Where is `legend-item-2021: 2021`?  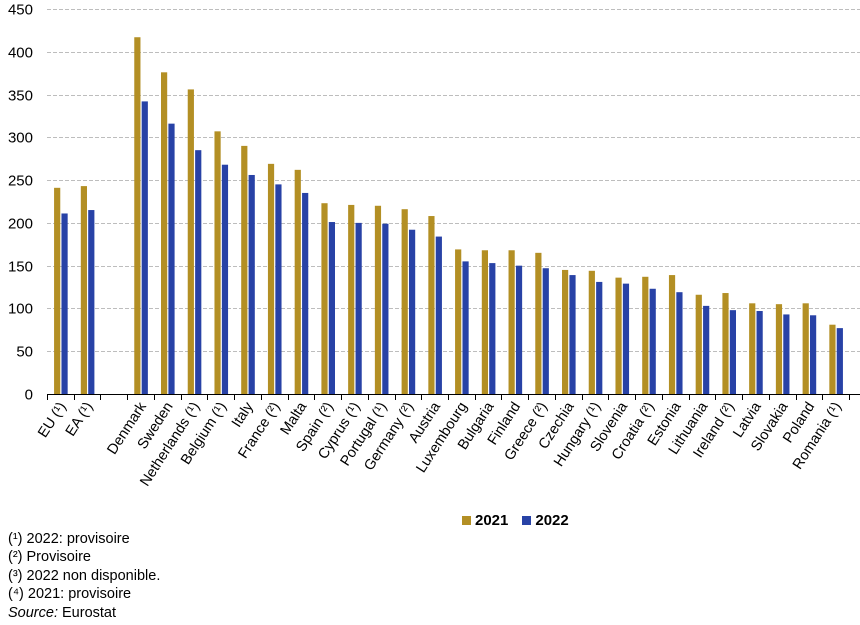
legend-item-2021: 2021 is located at coordinates (485, 520).